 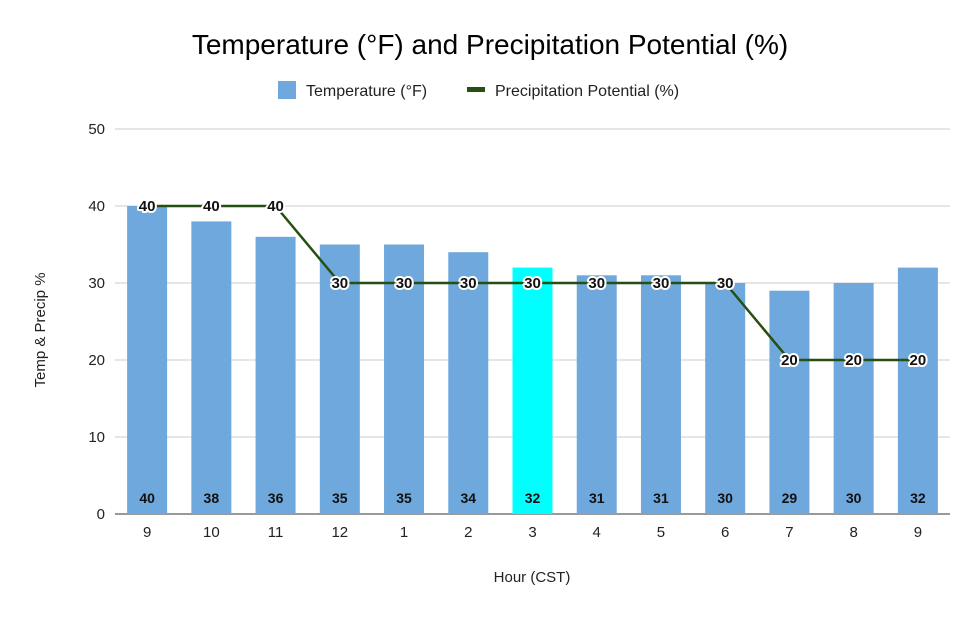 I want to click on x-tick-label: 6, so click(x=725, y=532).